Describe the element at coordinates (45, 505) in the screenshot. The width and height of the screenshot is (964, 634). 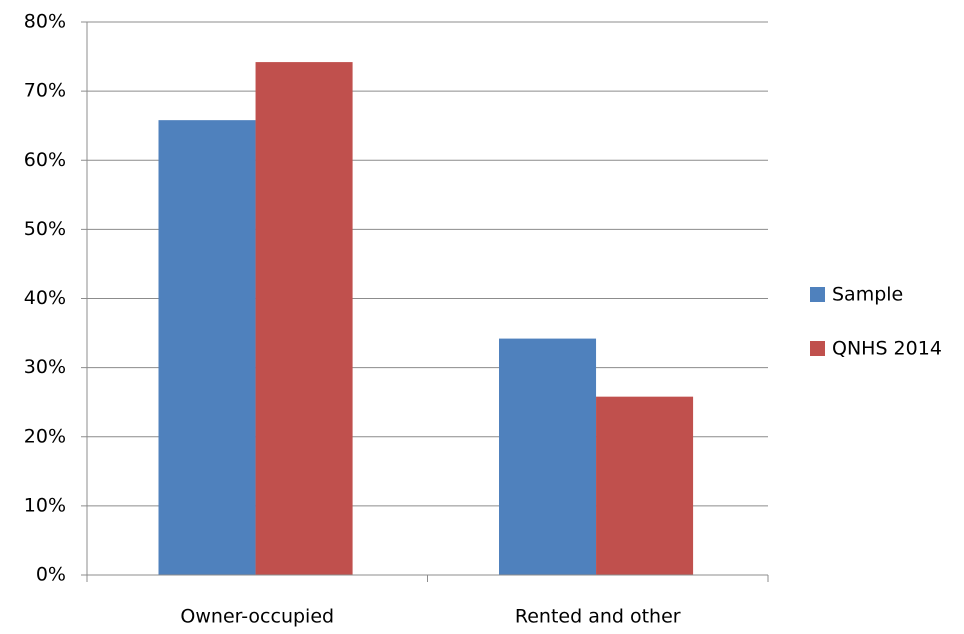
I see `y-tick-label: 10%` at that location.